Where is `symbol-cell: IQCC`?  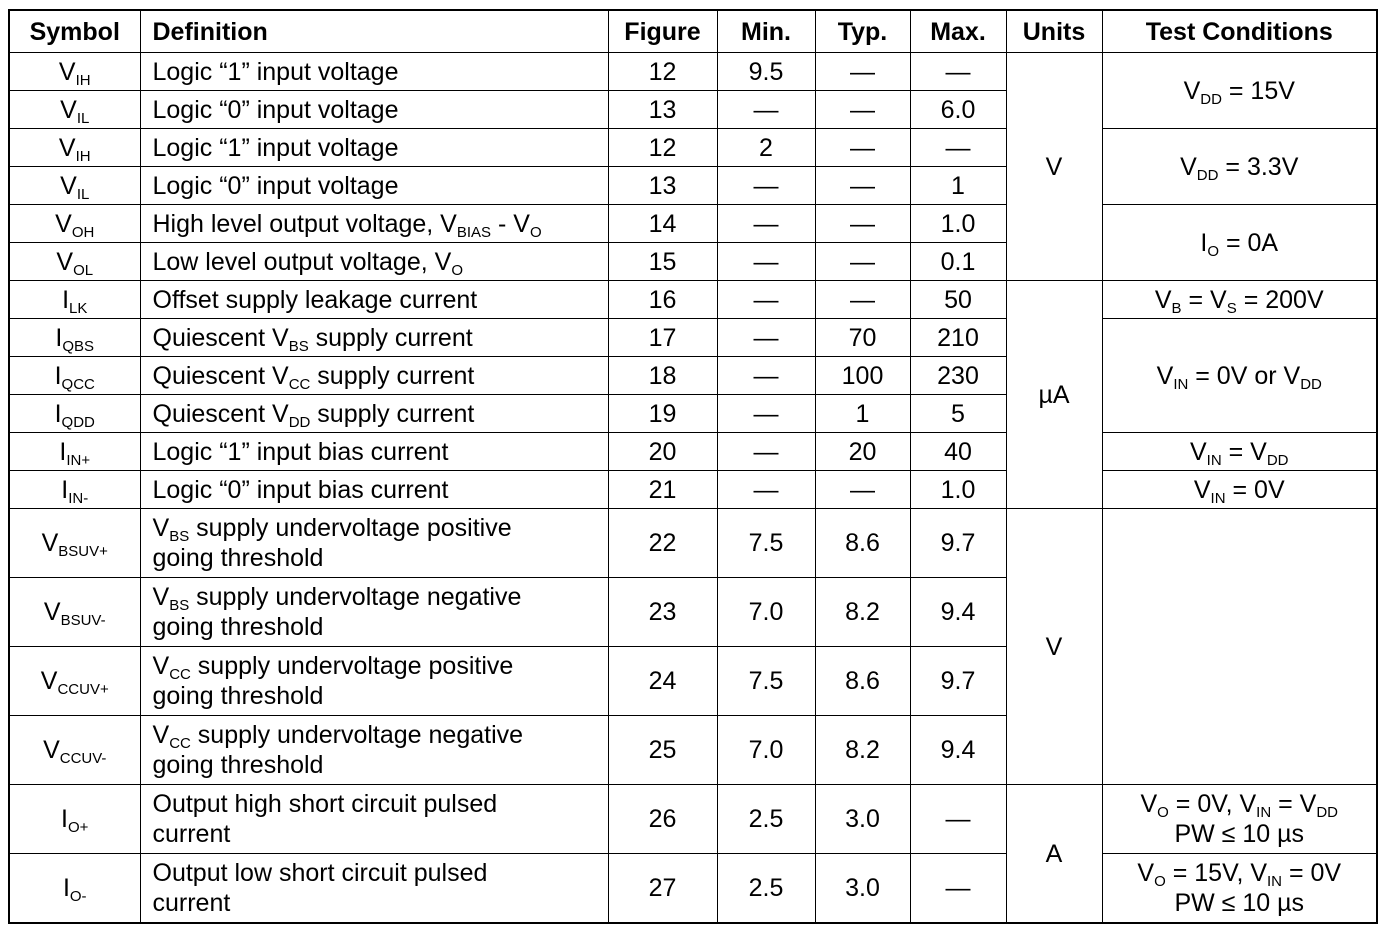 symbol-cell: IQCC is located at coordinates (74, 375).